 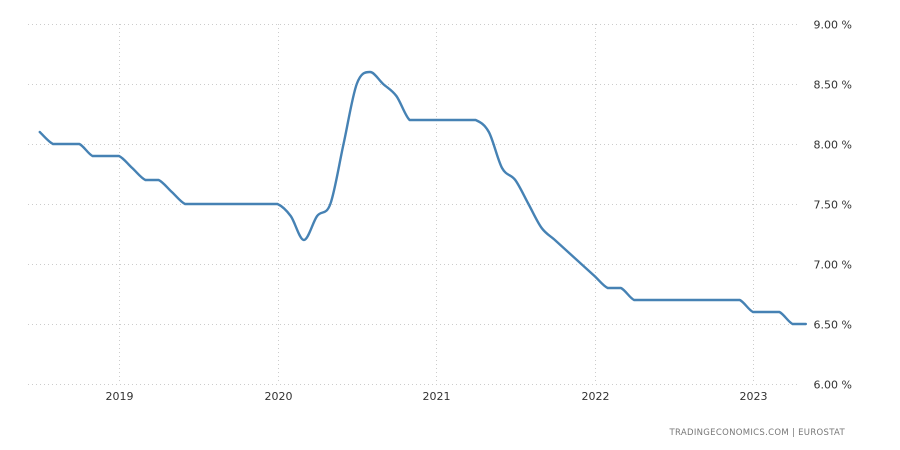 I want to click on x-tick-label: 2021, so click(x=437, y=396).